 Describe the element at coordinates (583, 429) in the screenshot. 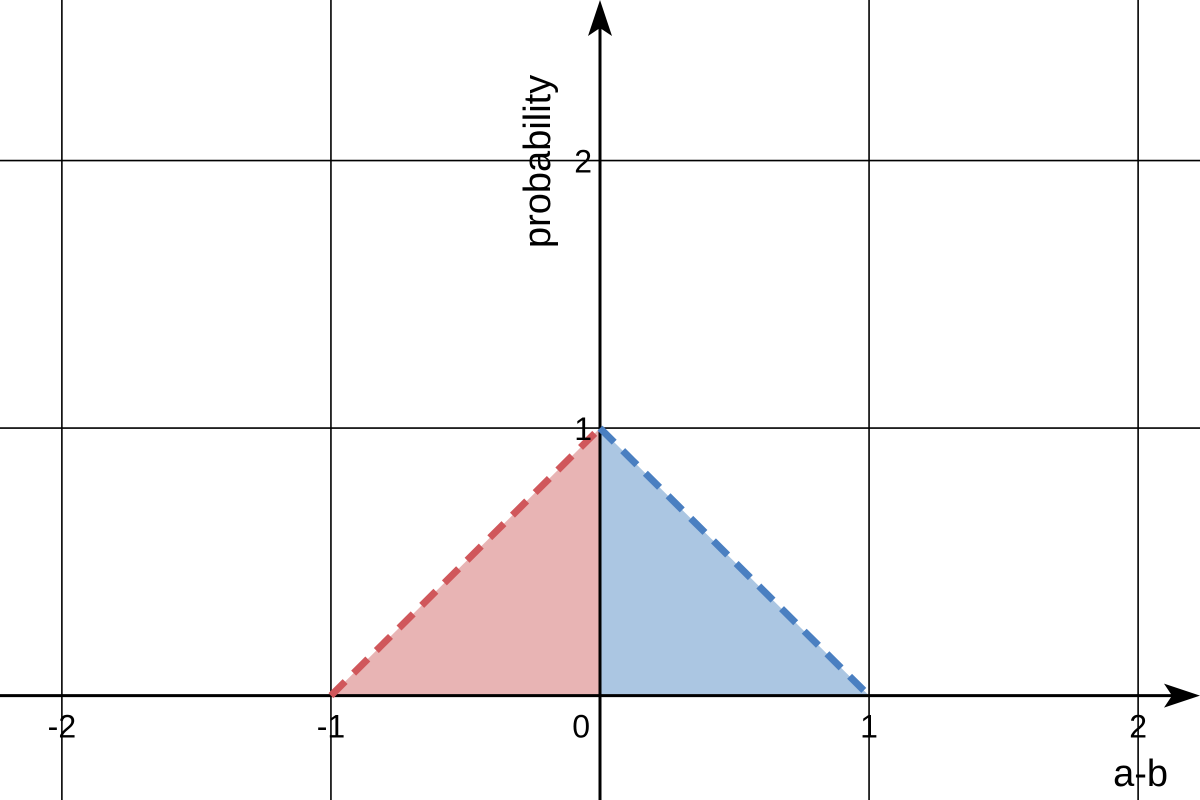

I see `y-tick-label: 1` at that location.